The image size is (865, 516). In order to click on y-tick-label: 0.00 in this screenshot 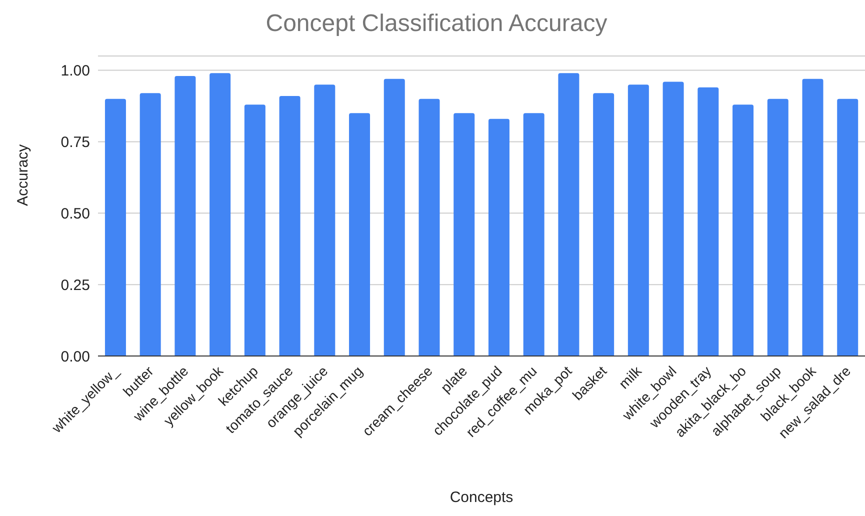, I will do `click(75, 357)`.